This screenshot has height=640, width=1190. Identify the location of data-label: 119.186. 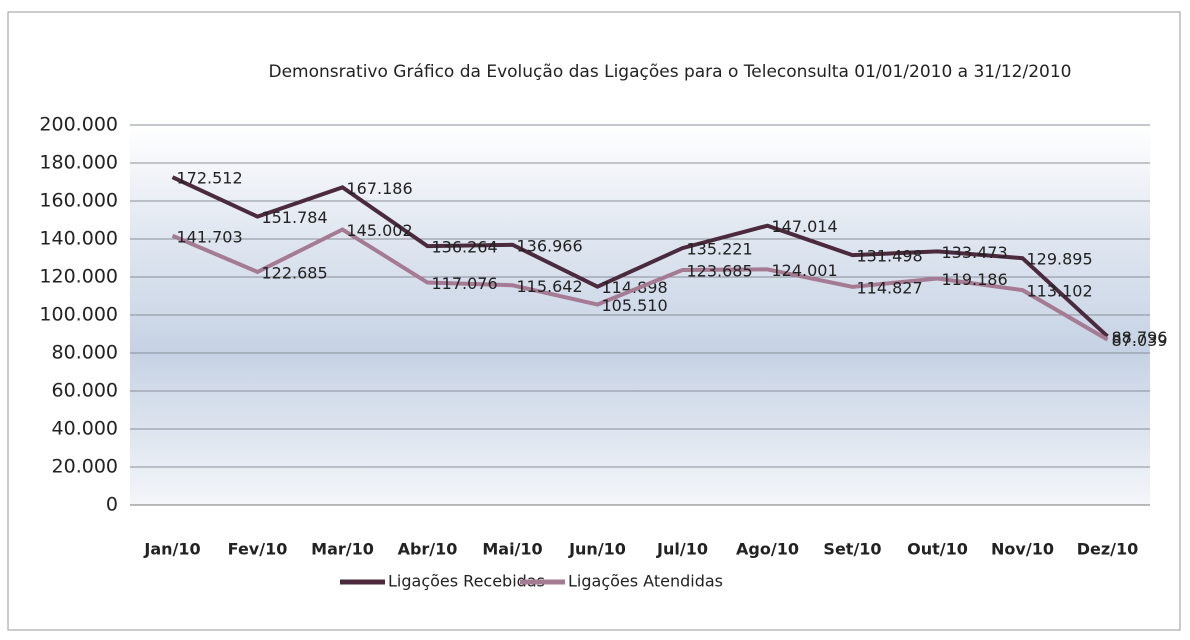
(975, 279).